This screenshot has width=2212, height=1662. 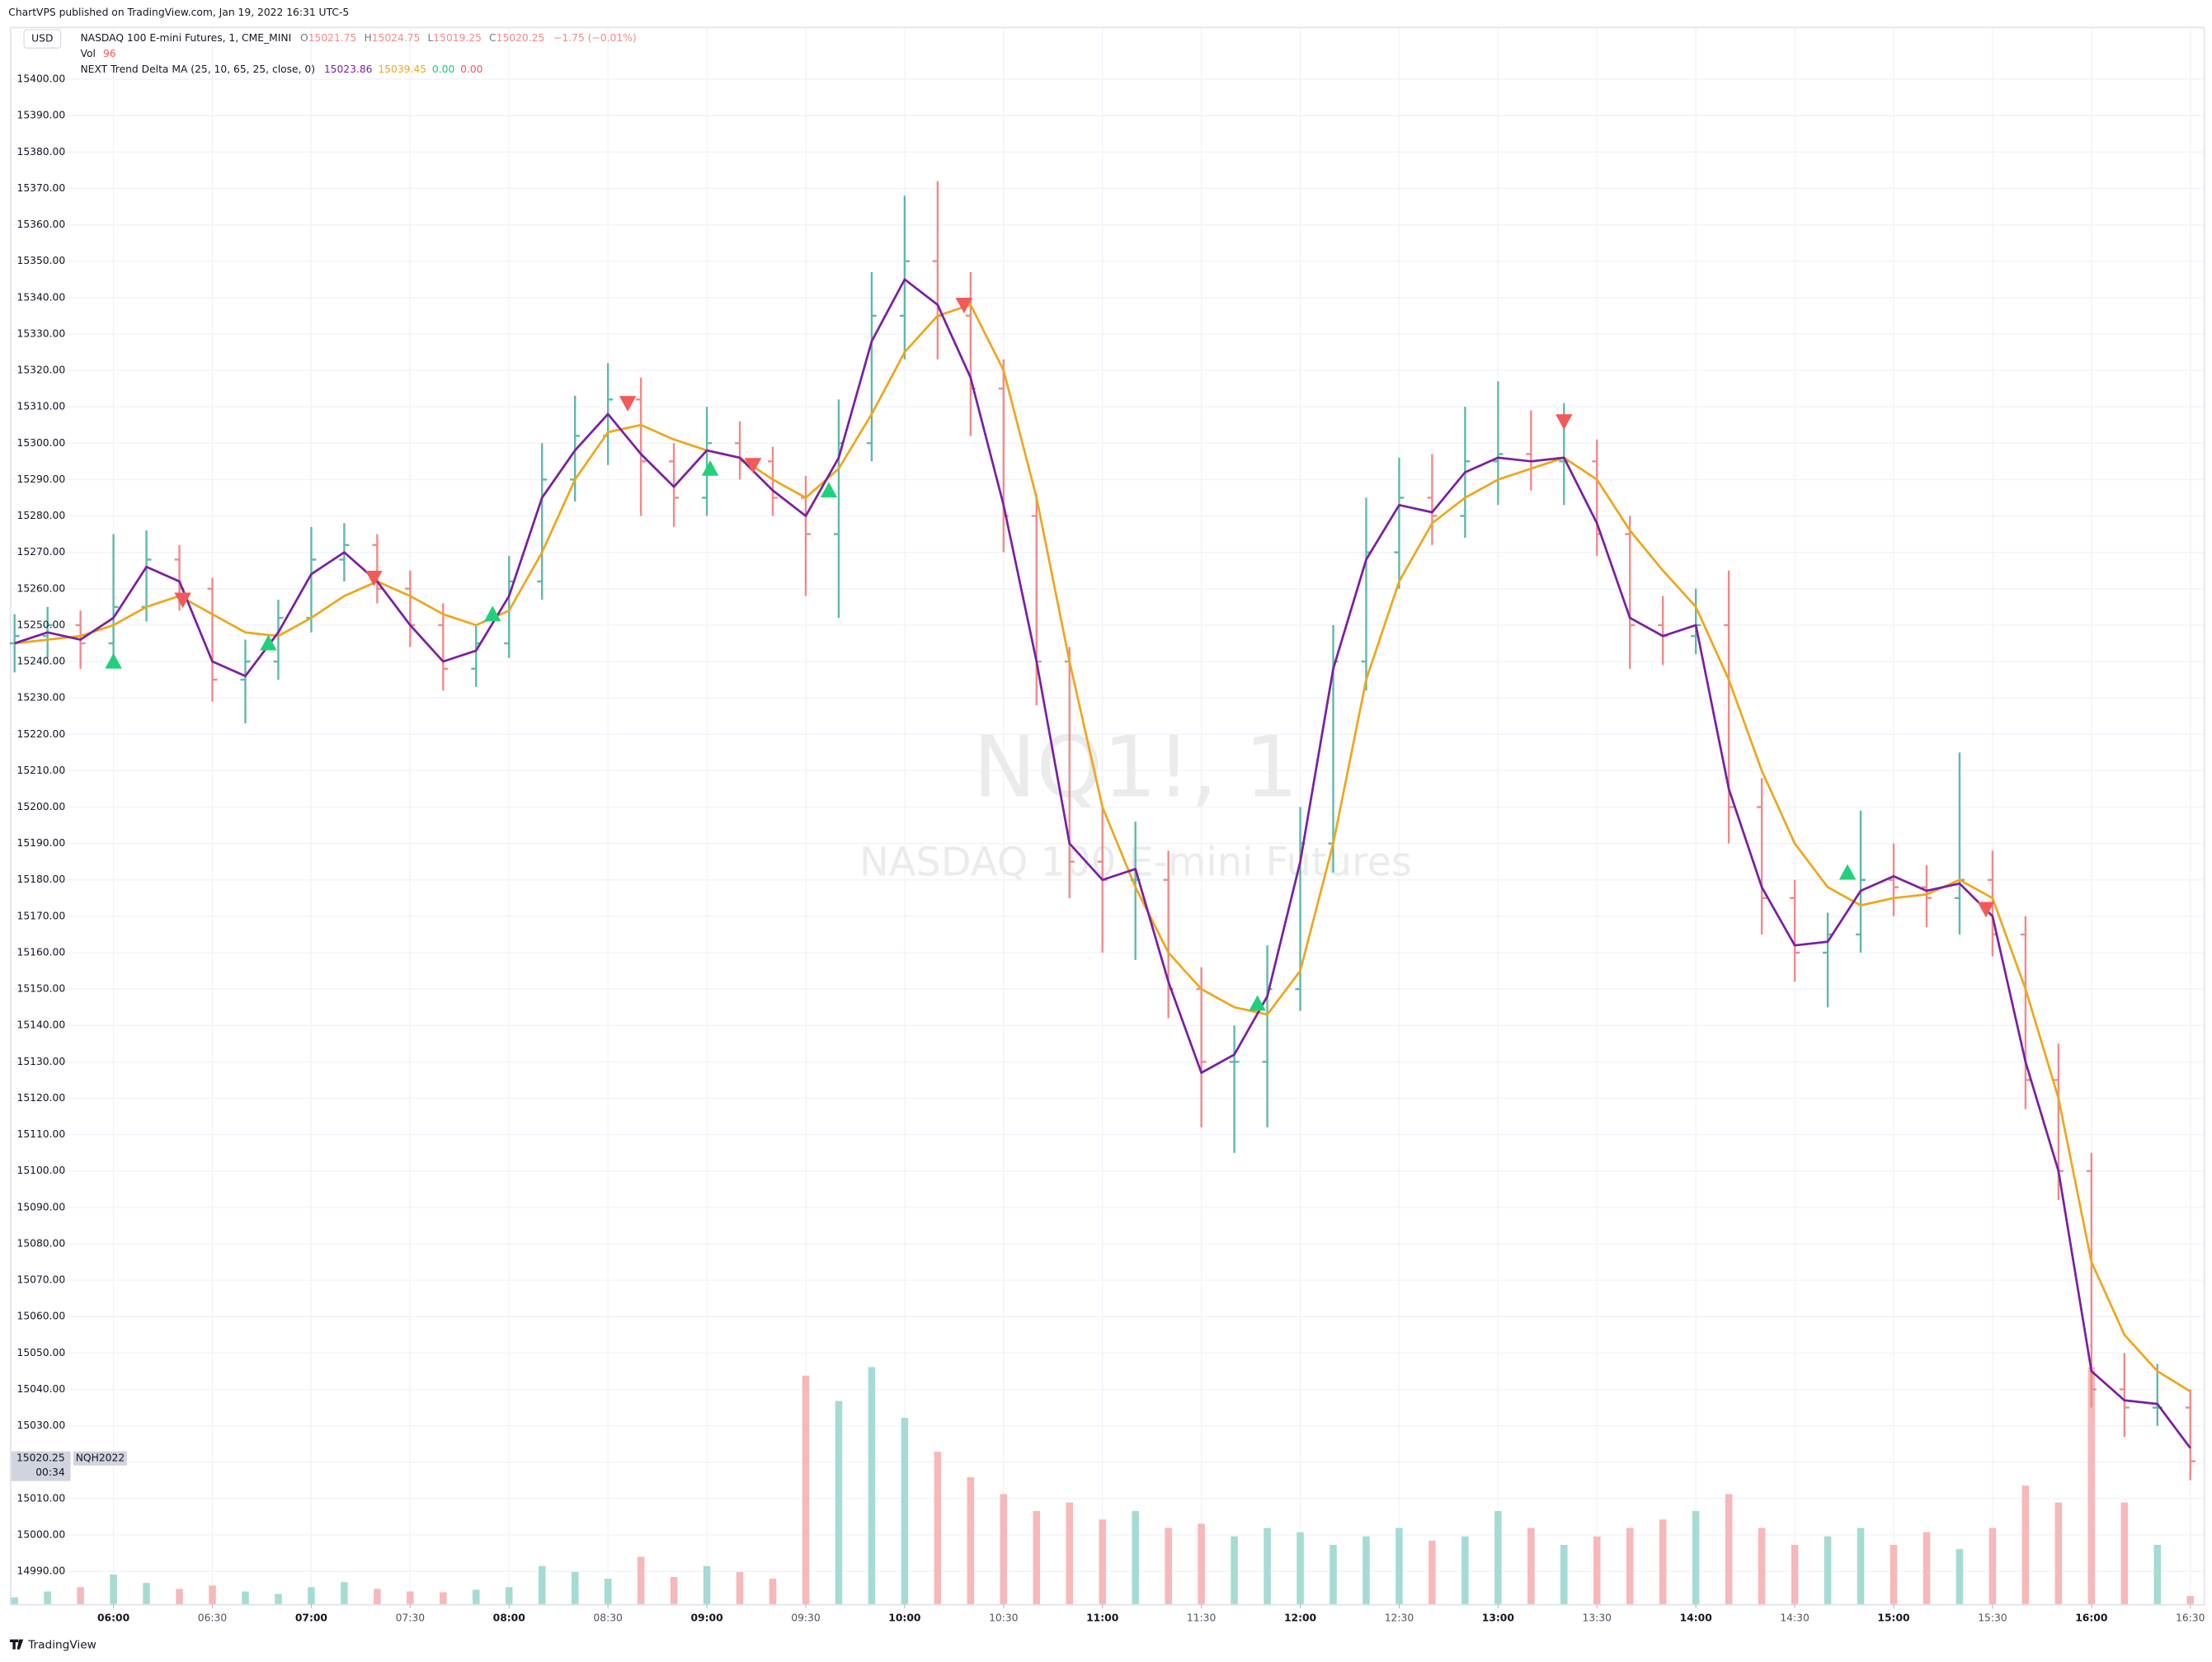 What do you see at coordinates (41, 989) in the screenshot?
I see `y-tick-label: 15150.00` at bounding box center [41, 989].